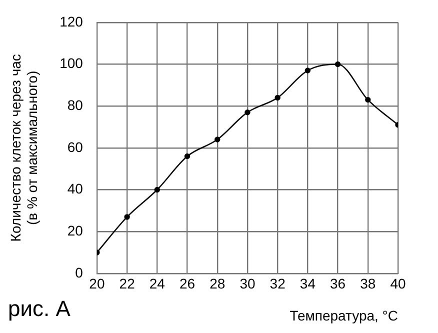 This screenshot has height=333, width=438. What do you see at coordinates (218, 284) in the screenshot?
I see `x-tick-label: 28` at bounding box center [218, 284].